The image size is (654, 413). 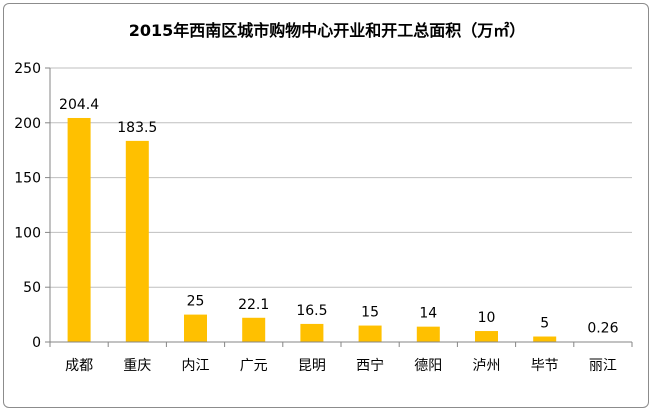 I want to click on data-label: 16.5, so click(x=311, y=311).